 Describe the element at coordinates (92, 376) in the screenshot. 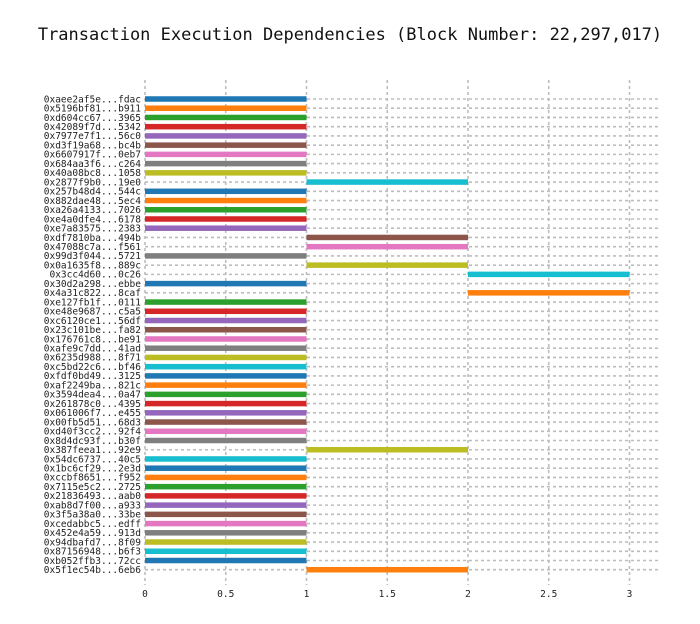

I see `transaction-label: 0xfdf0bd49...3125` at that location.